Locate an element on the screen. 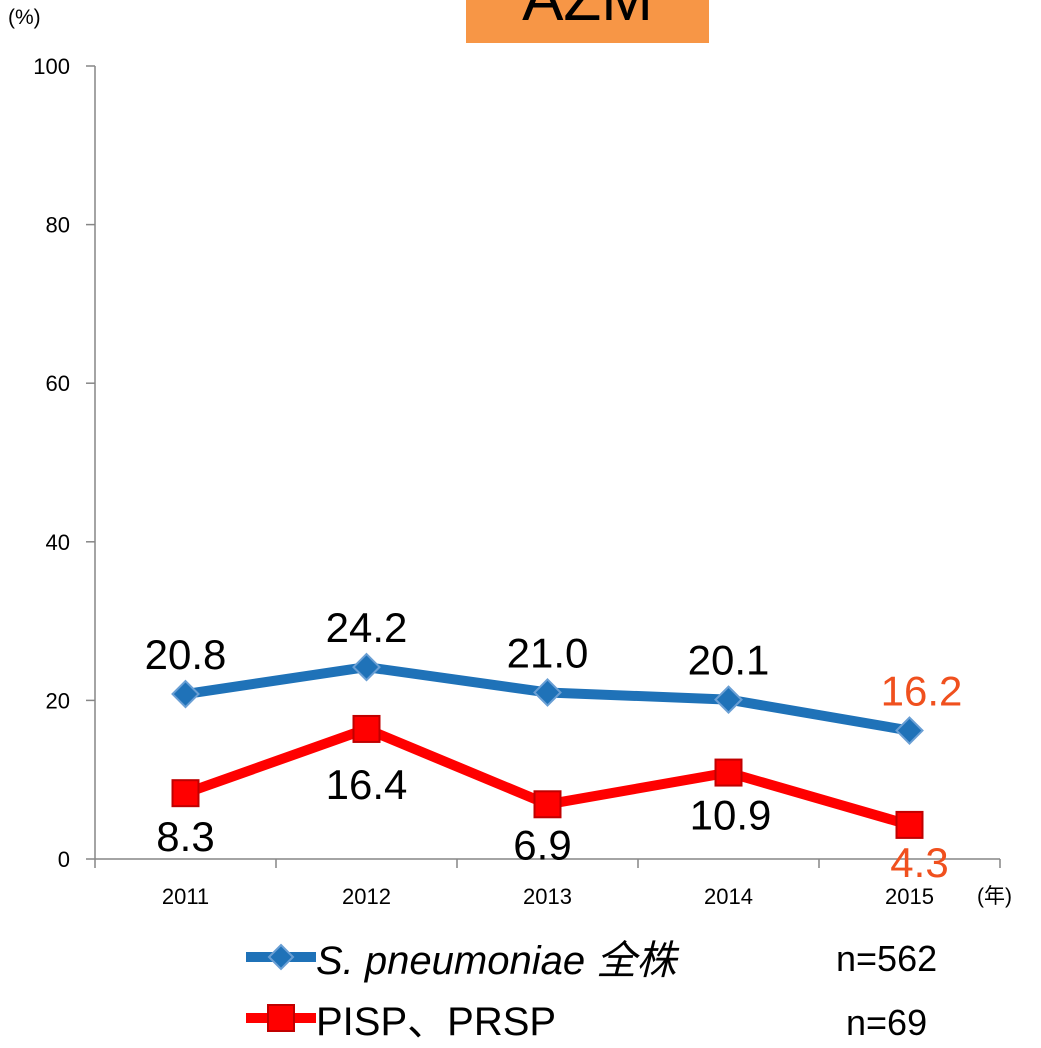  series-1-data-label: 20.1 is located at coordinates (729, 660).